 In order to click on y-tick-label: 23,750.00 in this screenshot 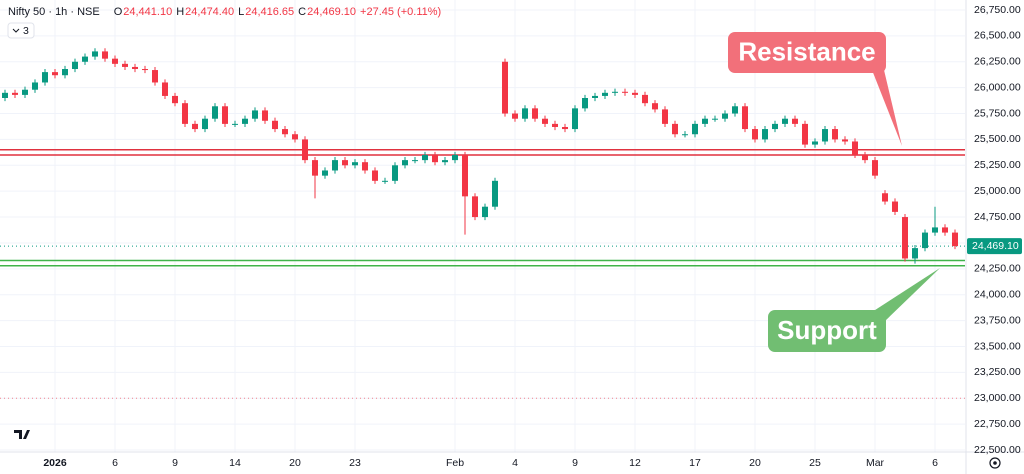, I will do `click(997, 320)`.